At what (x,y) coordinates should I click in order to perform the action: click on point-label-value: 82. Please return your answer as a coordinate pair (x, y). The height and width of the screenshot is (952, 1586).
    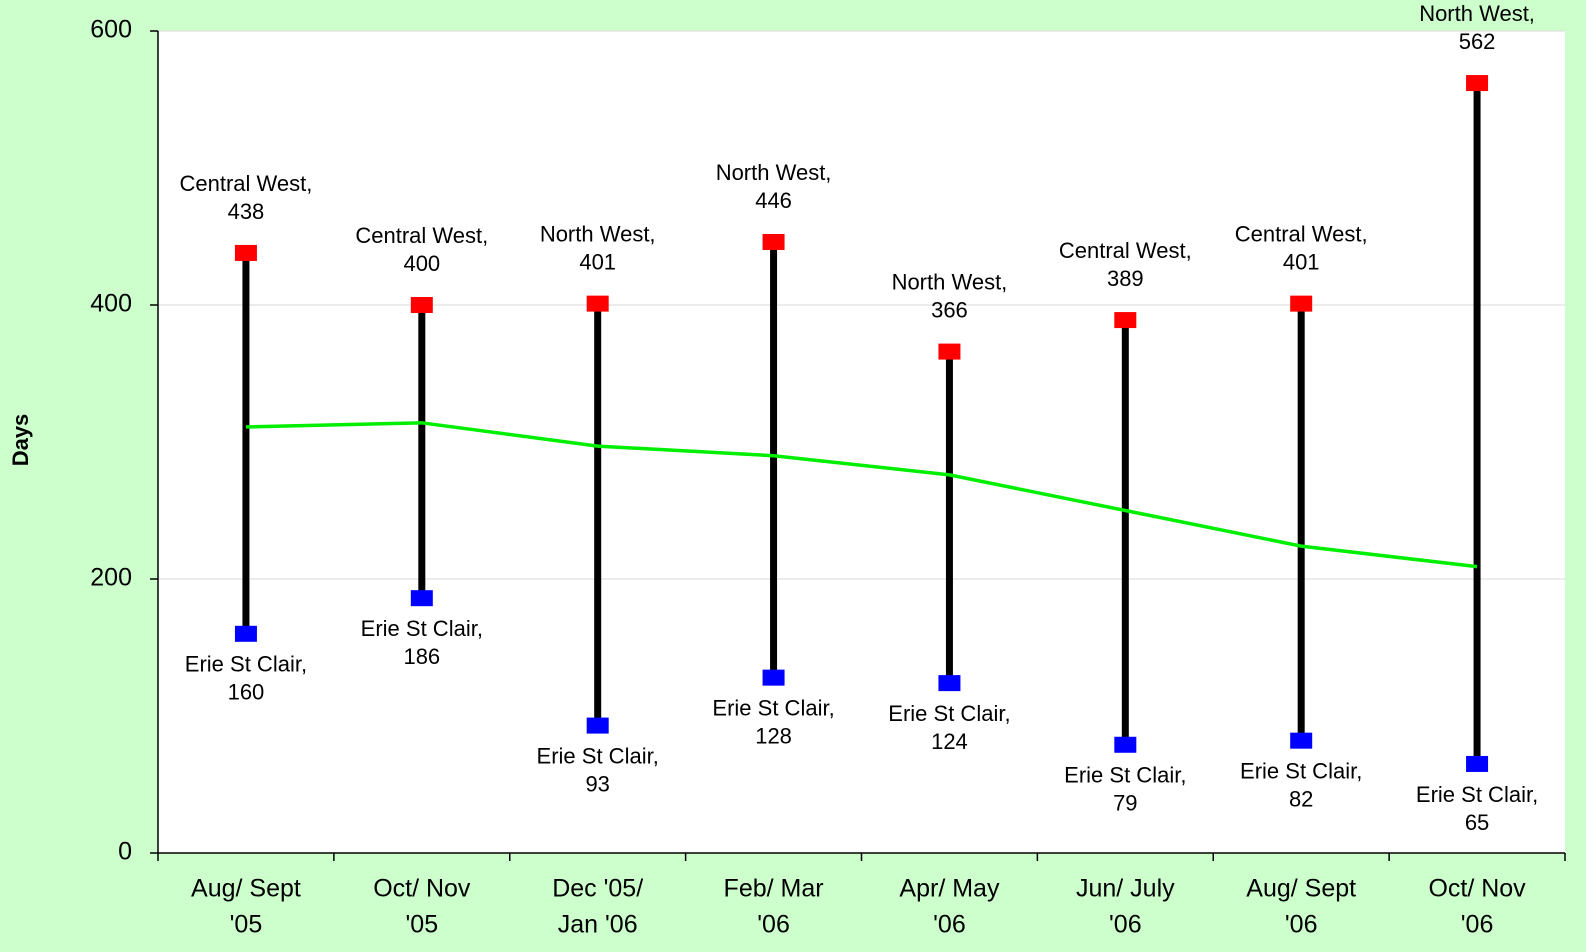
    Looking at the image, I should click on (1301, 798).